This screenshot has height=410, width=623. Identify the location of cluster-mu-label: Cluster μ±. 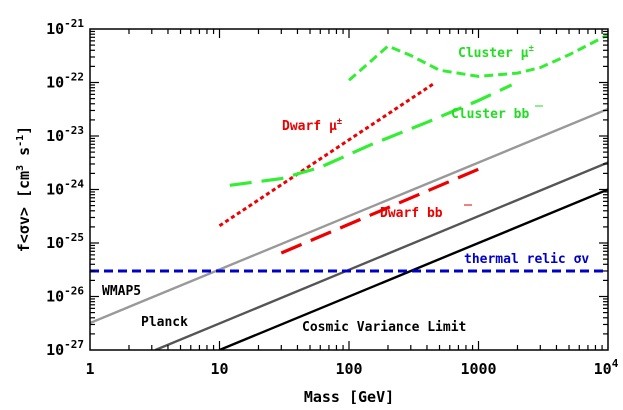
(496, 52).